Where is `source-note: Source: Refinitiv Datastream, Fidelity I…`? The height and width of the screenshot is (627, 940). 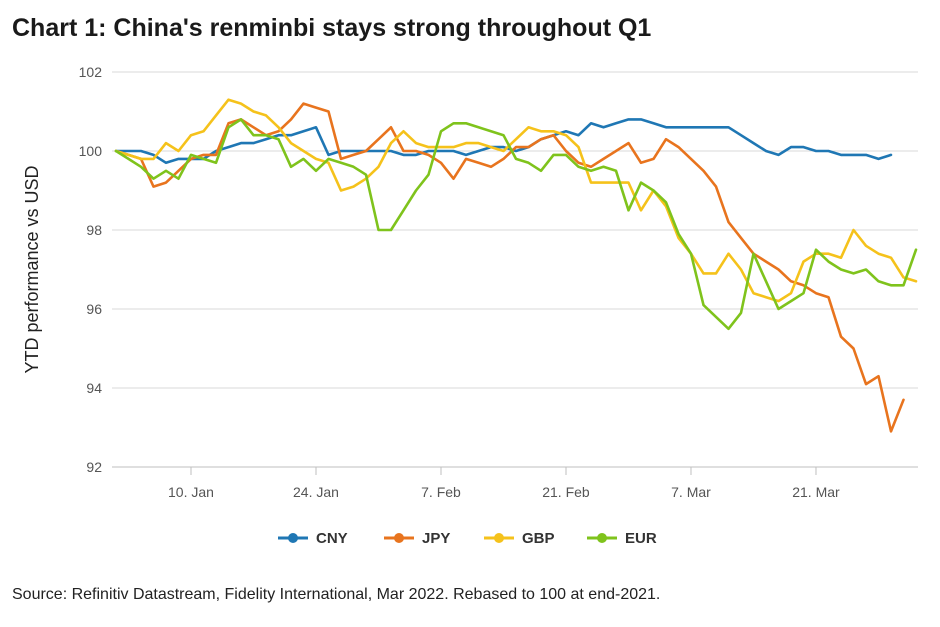
source-note: Source: Refinitiv Datastream, Fidelity I… is located at coordinates (336, 594).